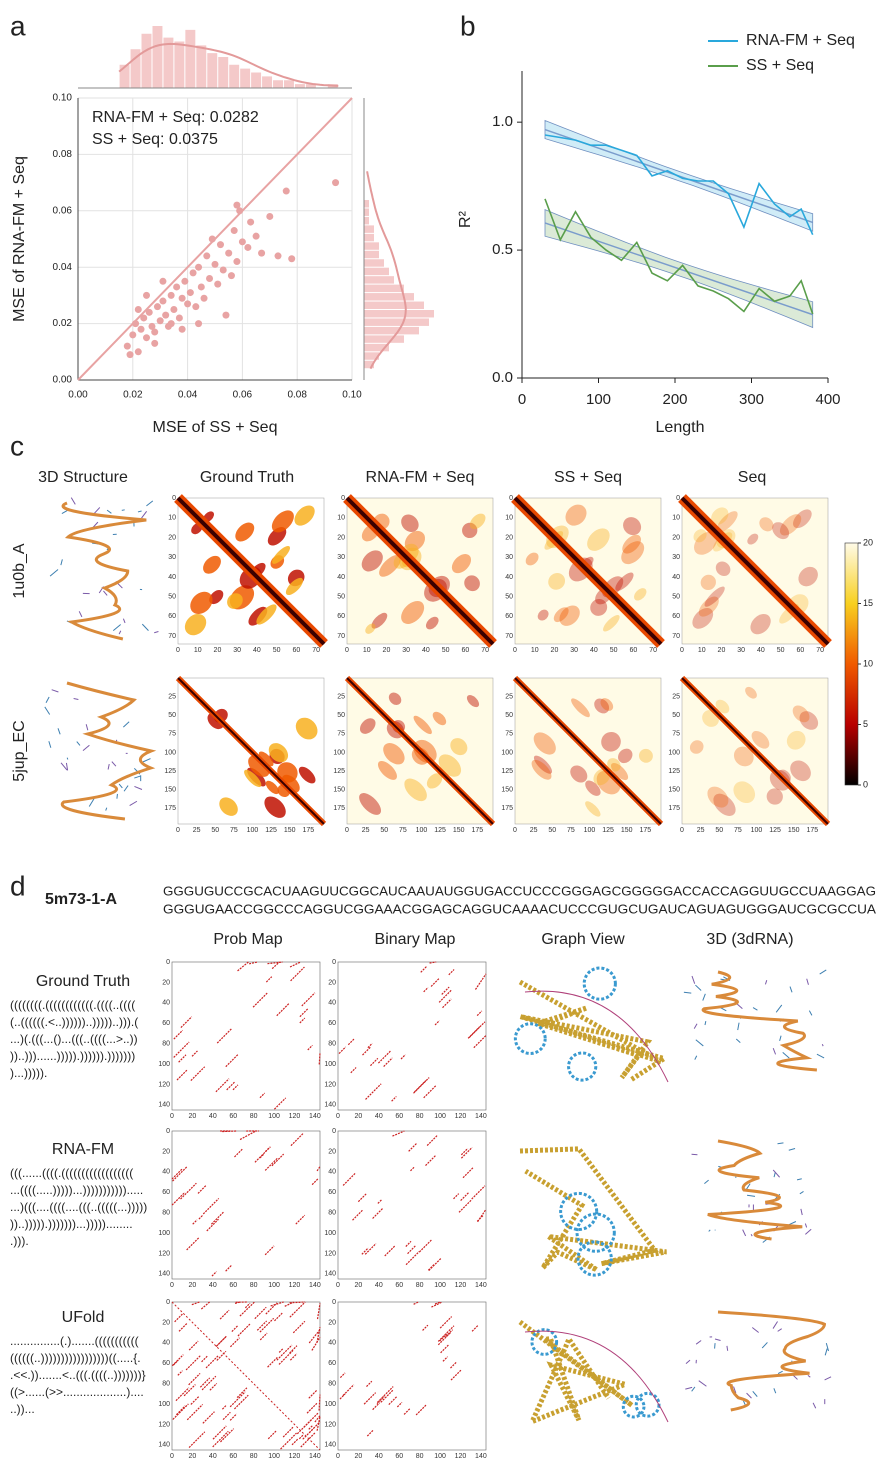 This screenshot has width=880, height=1459. I want to click on sequence-id: 5m73-1-A, so click(81, 899).